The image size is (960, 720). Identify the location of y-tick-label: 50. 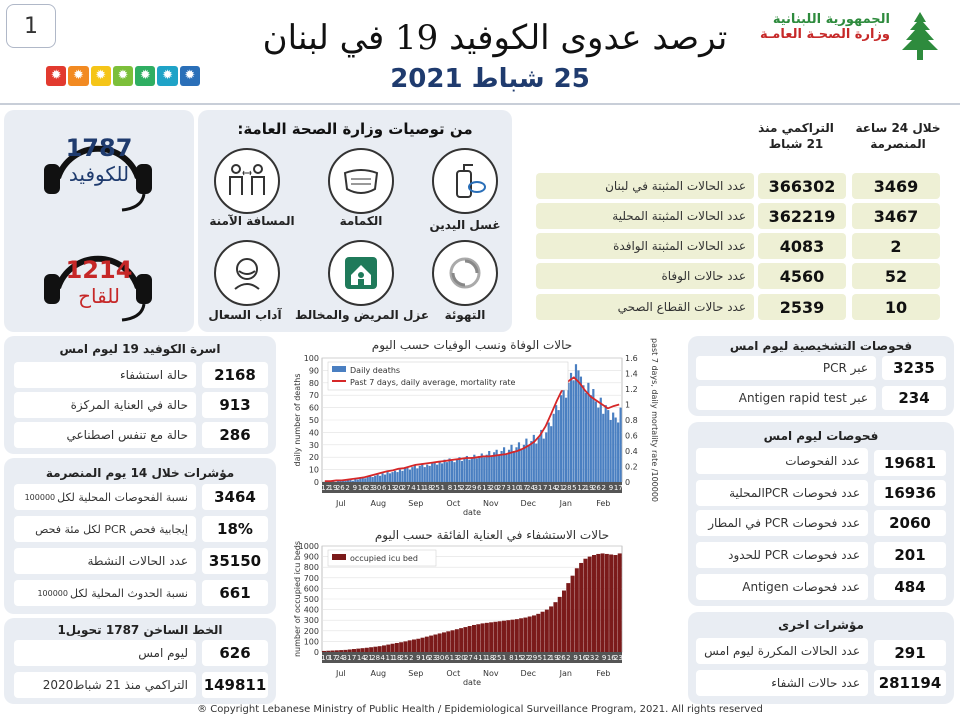
(314, 420).